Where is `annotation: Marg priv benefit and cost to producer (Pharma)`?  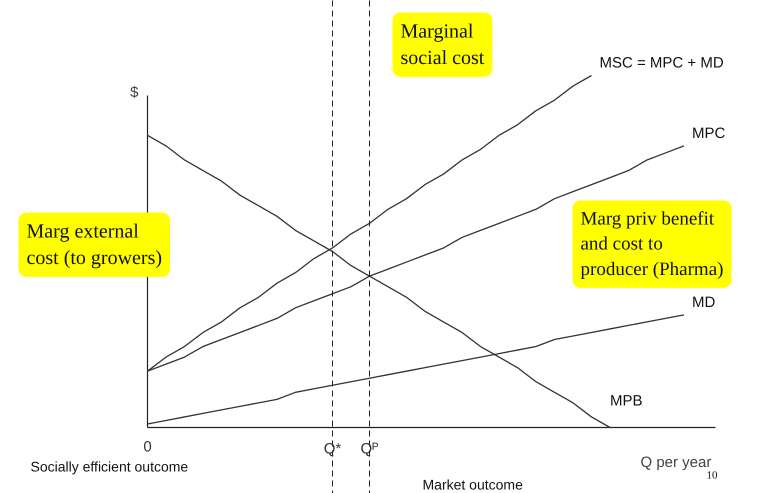
annotation: Marg priv benefit and cost to producer (Pharma) is located at coordinates (652, 244).